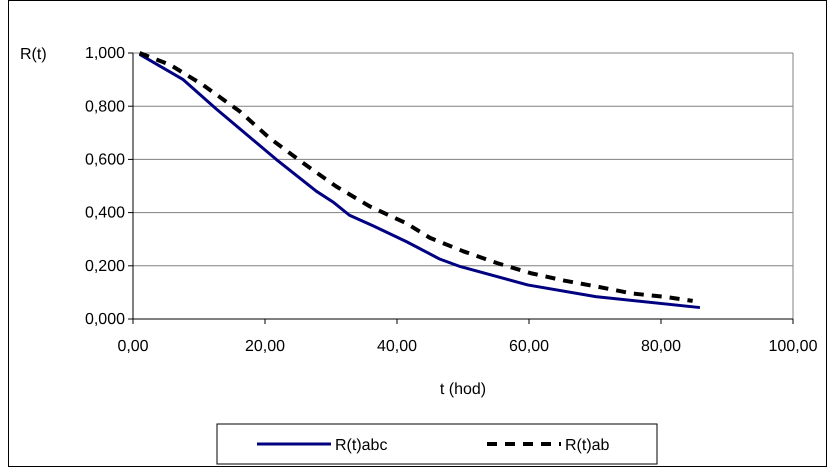 The width and height of the screenshot is (835, 467). I want to click on x-tick-label: 40,00, so click(397, 346).